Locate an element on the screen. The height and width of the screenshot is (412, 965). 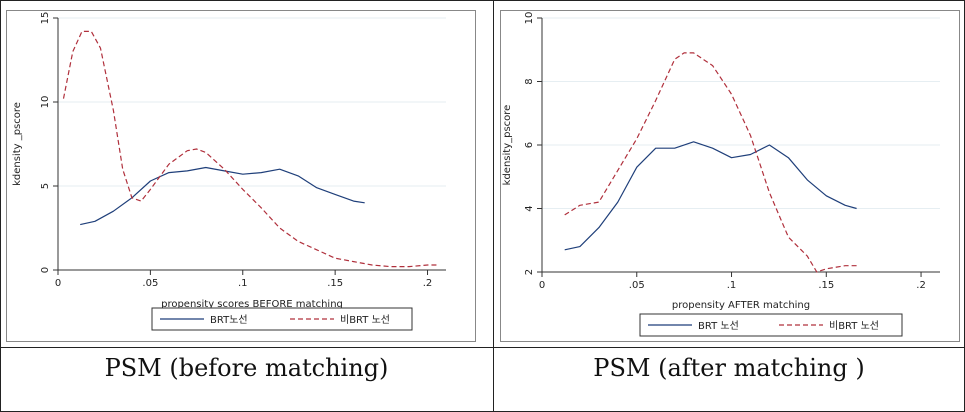
y-tick-label: 5 is located at coordinates (45, 186).